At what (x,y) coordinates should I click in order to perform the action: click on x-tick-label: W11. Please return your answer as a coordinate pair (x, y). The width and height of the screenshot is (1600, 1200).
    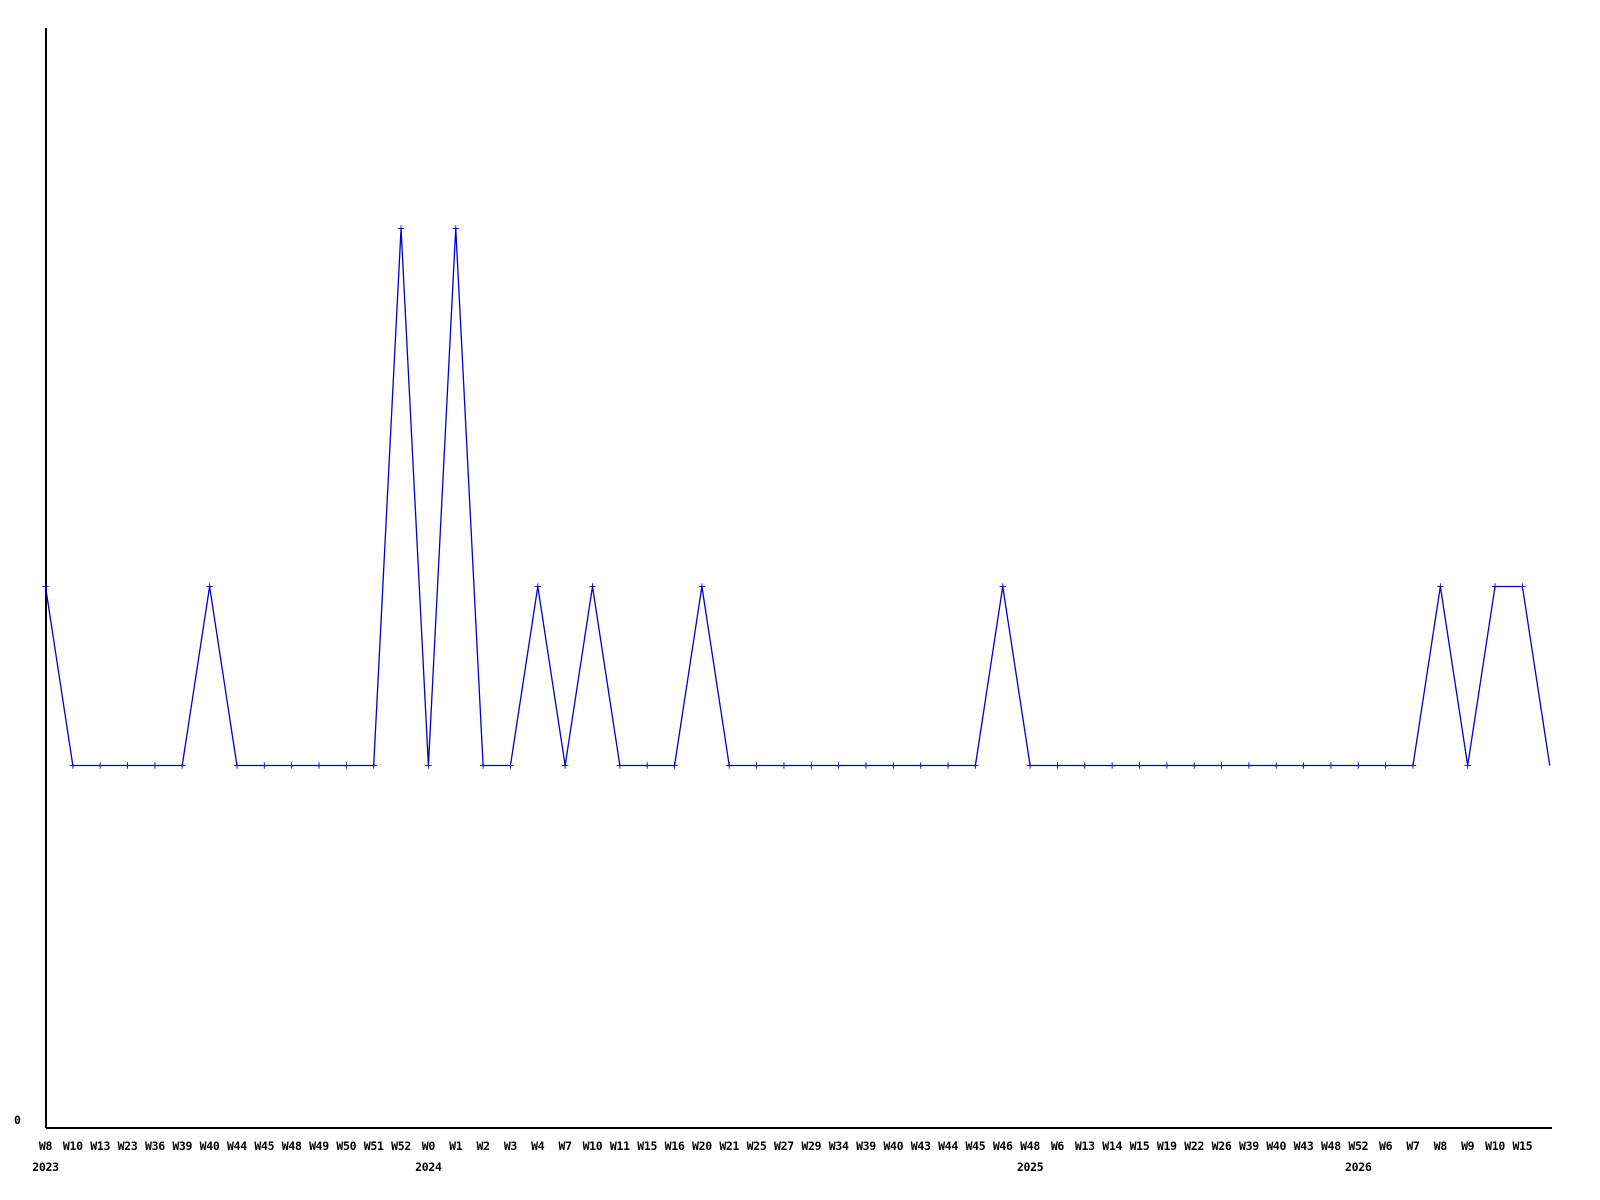
    Looking at the image, I should click on (619, 1146).